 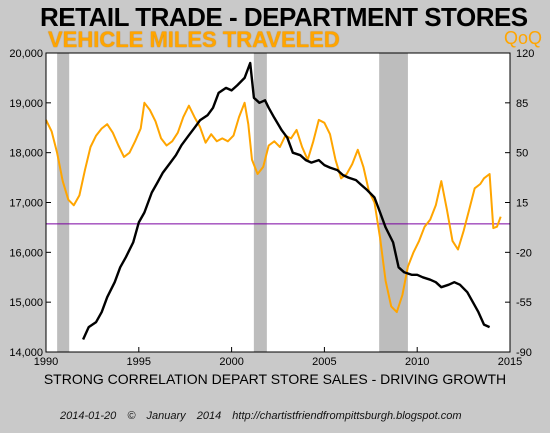 What do you see at coordinates (26, 353) in the screenshot?
I see `left-axis-tick-label: 14,000` at bounding box center [26, 353].